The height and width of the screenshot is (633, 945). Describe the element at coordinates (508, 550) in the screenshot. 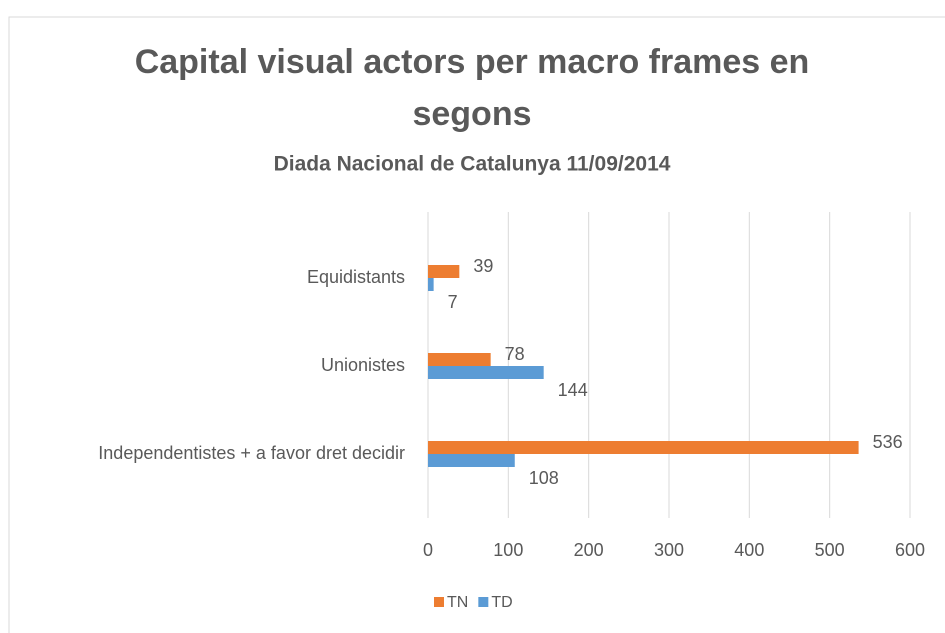

I see `x-tick-label: 100` at that location.